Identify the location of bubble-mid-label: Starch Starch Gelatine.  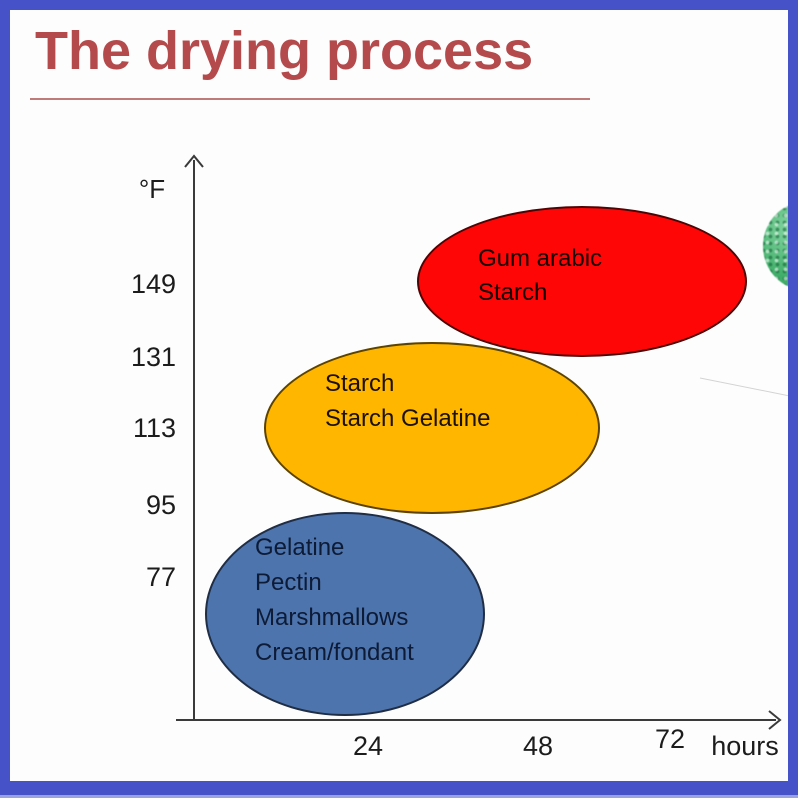
(407, 401).